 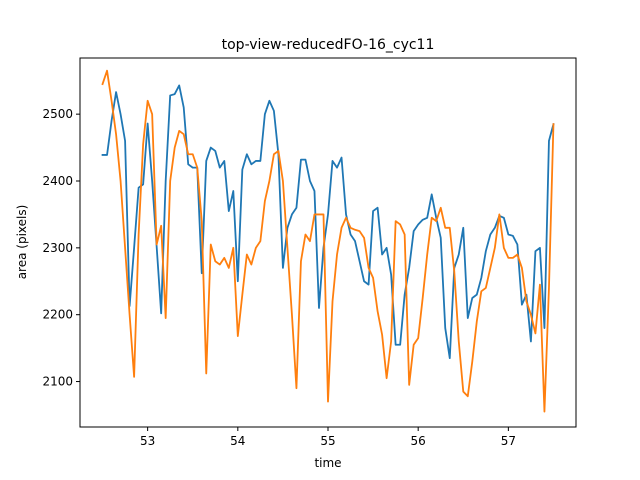 What do you see at coordinates (57, 181) in the screenshot?
I see `y-tick-label: 2400` at bounding box center [57, 181].